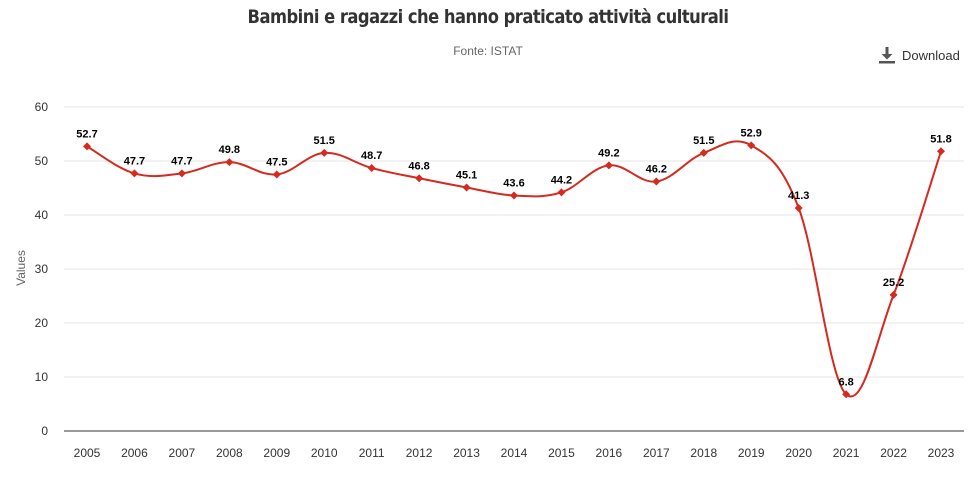 The width and height of the screenshot is (976, 500). I want to click on y-axis-ticks: 0 10 20 30 40 50 60, so click(42, 269).